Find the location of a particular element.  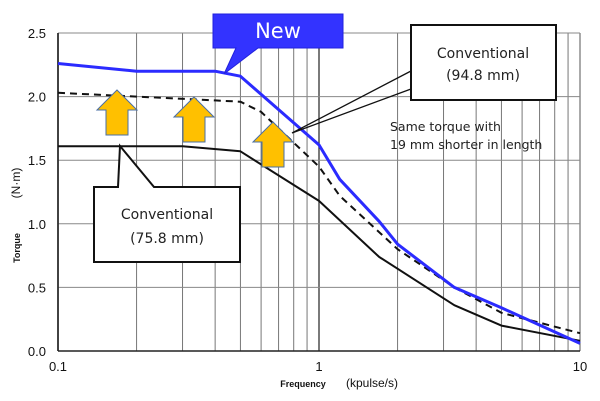

y-tick-label: 0.5 is located at coordinates (37, 287).